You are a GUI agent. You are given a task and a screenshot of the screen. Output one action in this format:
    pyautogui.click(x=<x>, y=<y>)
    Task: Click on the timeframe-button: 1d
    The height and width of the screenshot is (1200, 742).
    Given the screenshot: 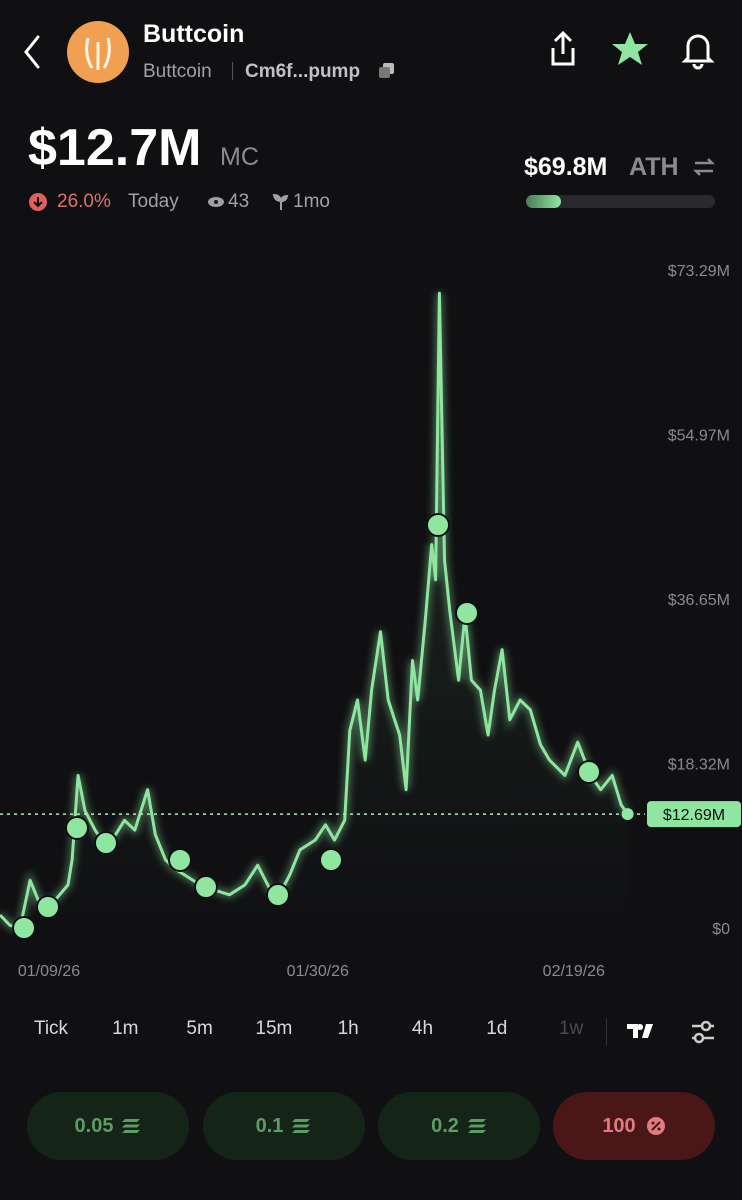 What is the action you would take?
    pyautogui.click(x=497, y=1028)
    